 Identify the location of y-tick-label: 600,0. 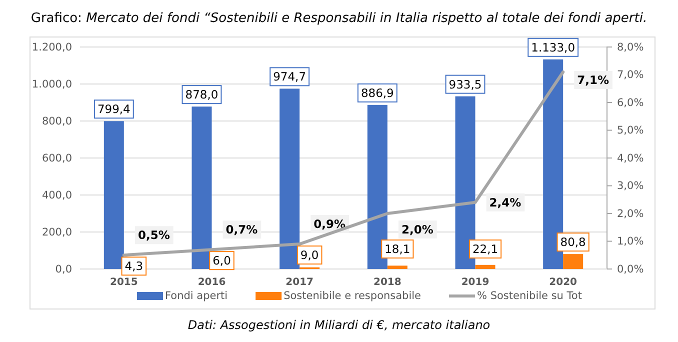
(57, 158).